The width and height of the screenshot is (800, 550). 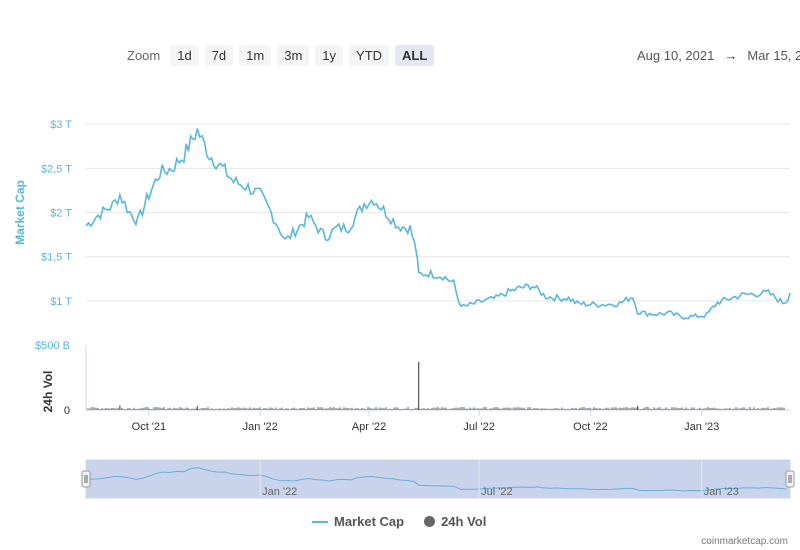 I want to click on legend: Market Cap 24h Vol, so click(x=399, y=521).